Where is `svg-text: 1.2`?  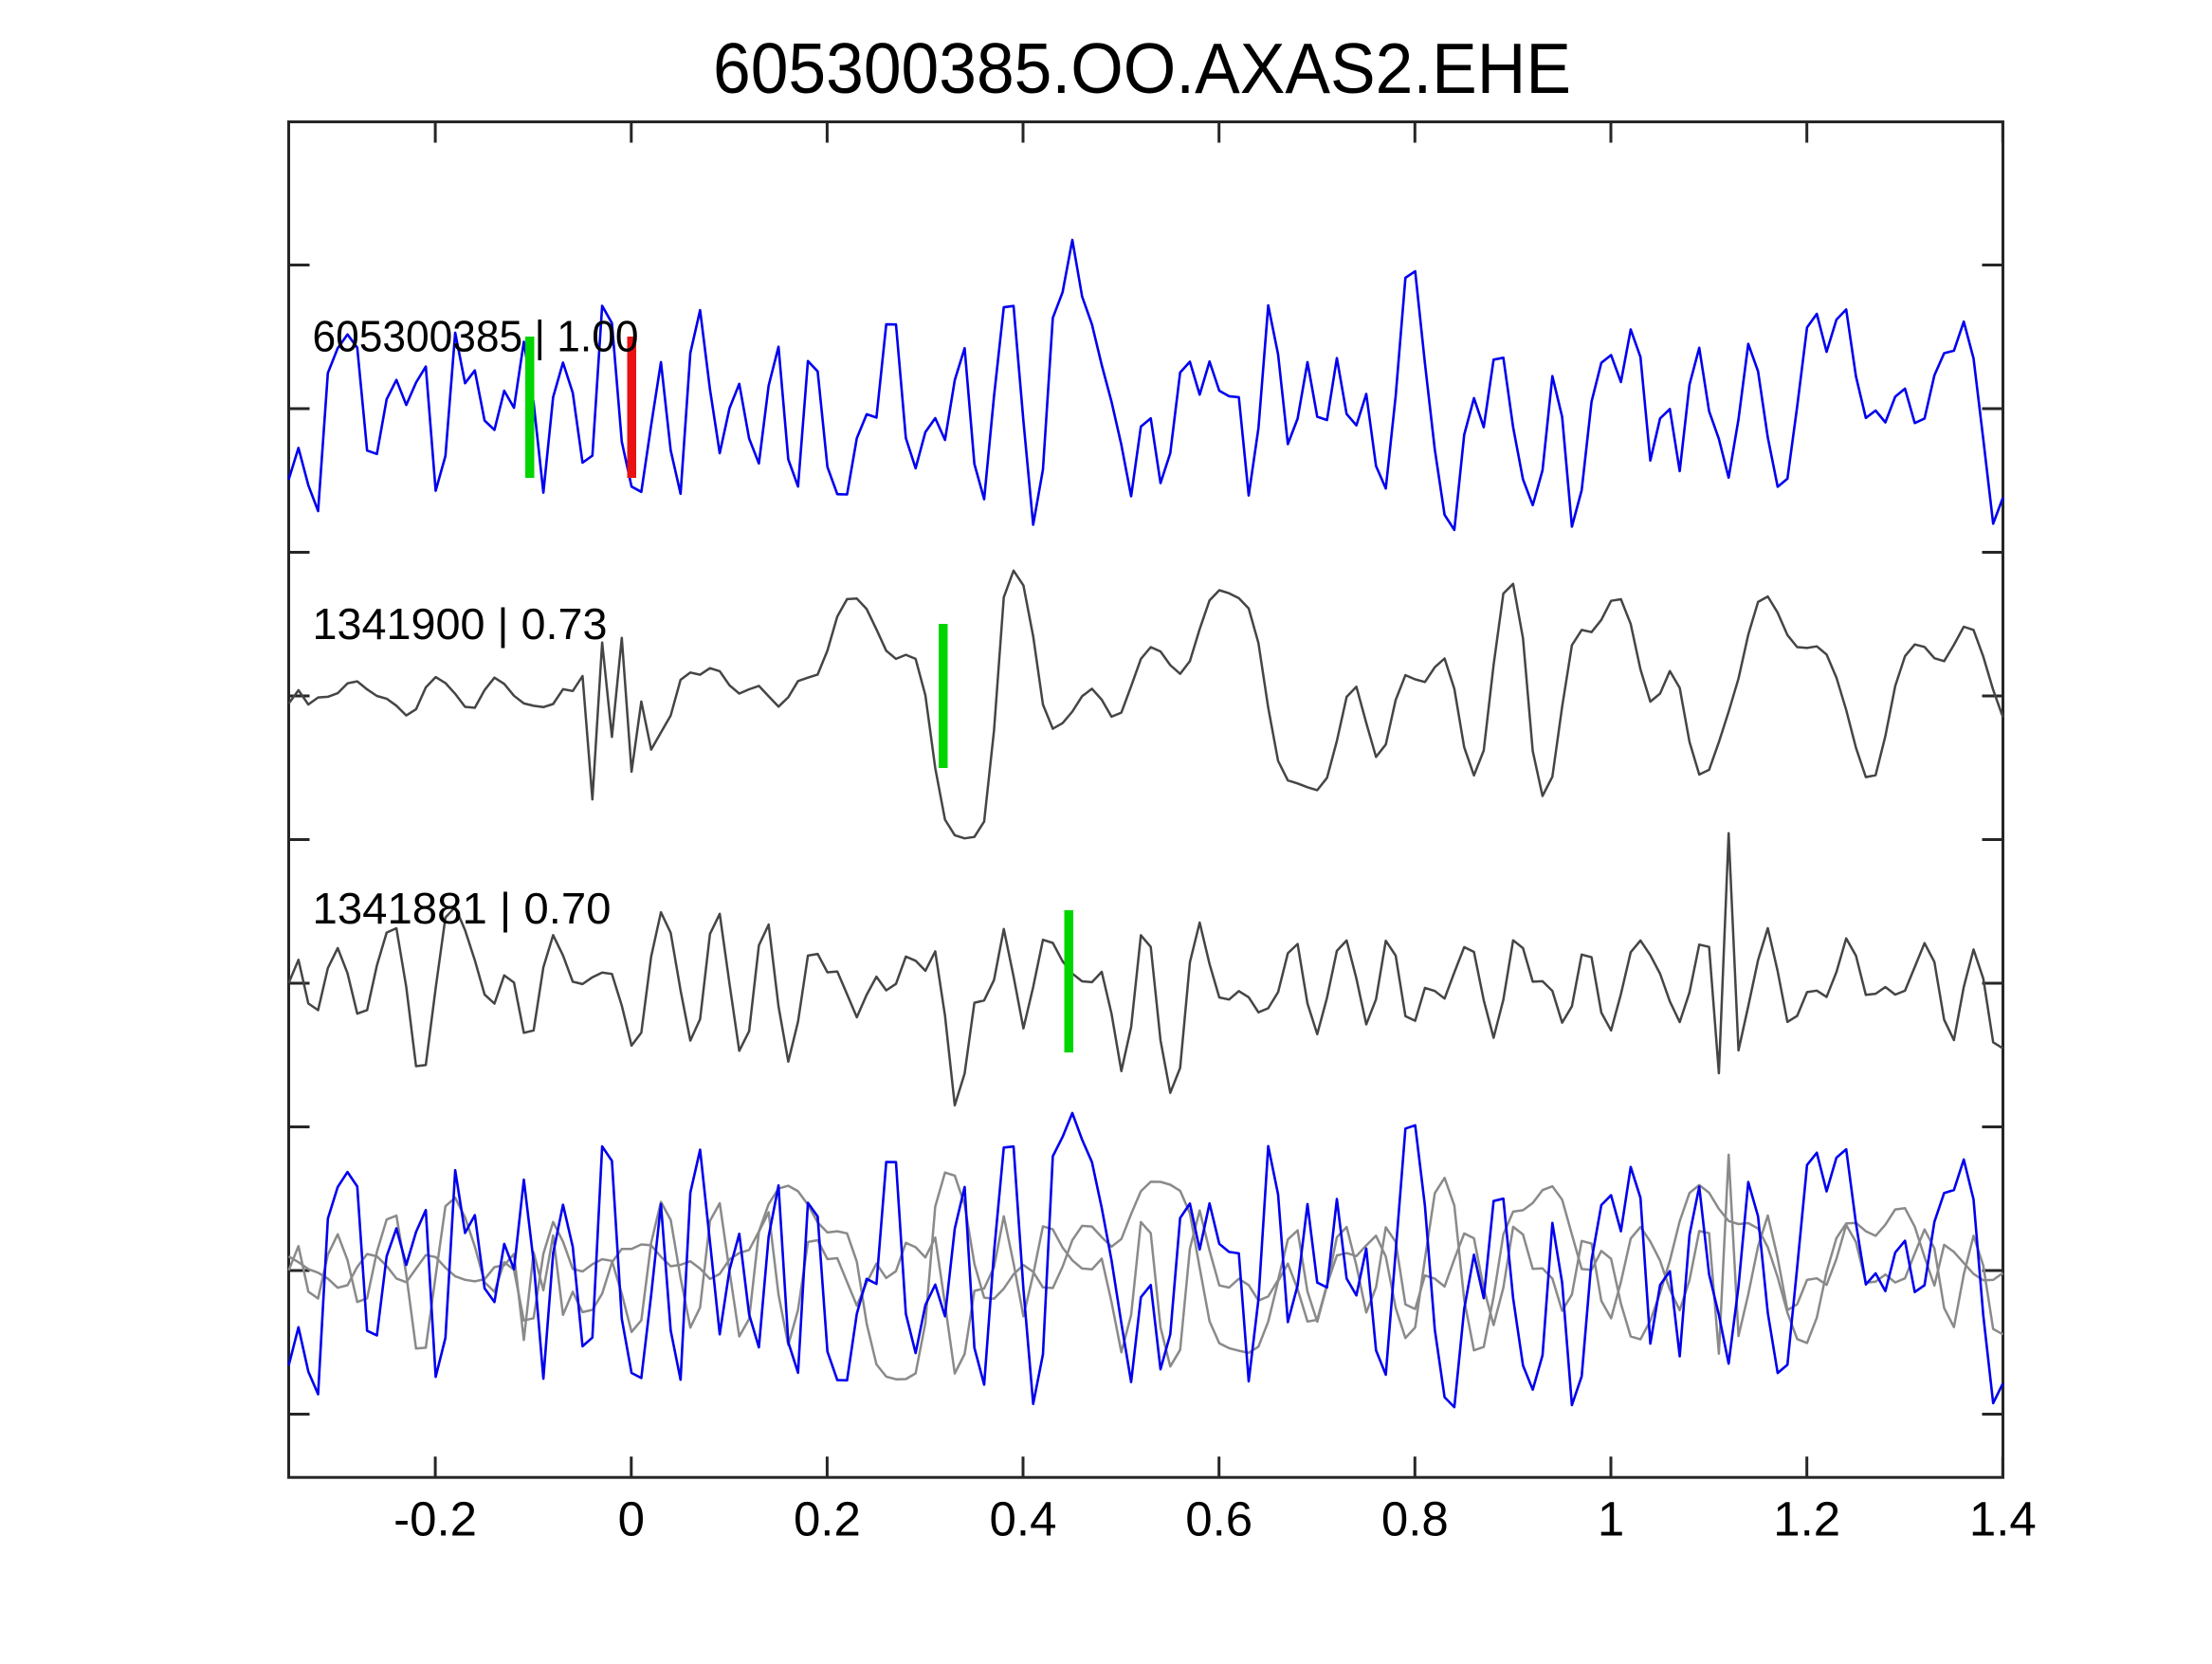 svg-text: 1.2 is located at coordinates (1806, 1519).